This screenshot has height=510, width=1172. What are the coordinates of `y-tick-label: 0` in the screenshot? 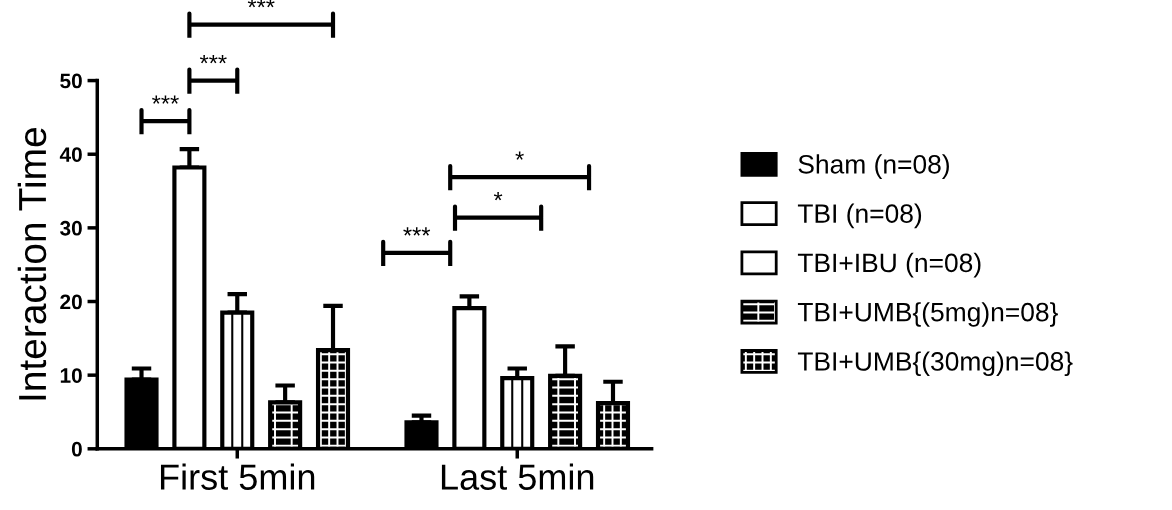 It's located at (76, 449).